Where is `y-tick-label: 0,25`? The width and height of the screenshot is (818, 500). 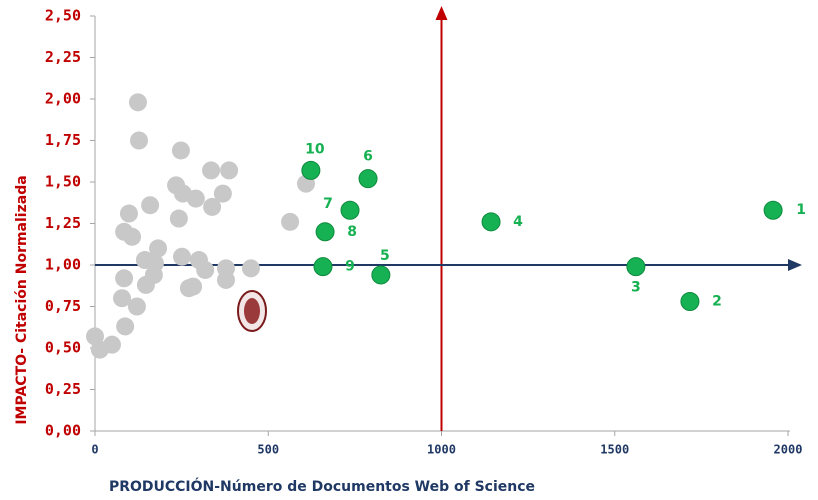 y-tick-label: 0,25 is located at coordinates (63, 389).